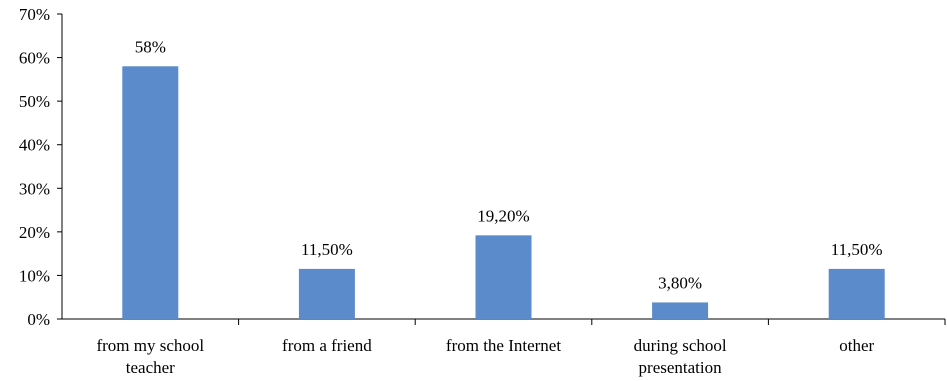  I want to click on y-tick-label: 20%, so click(34, 232).